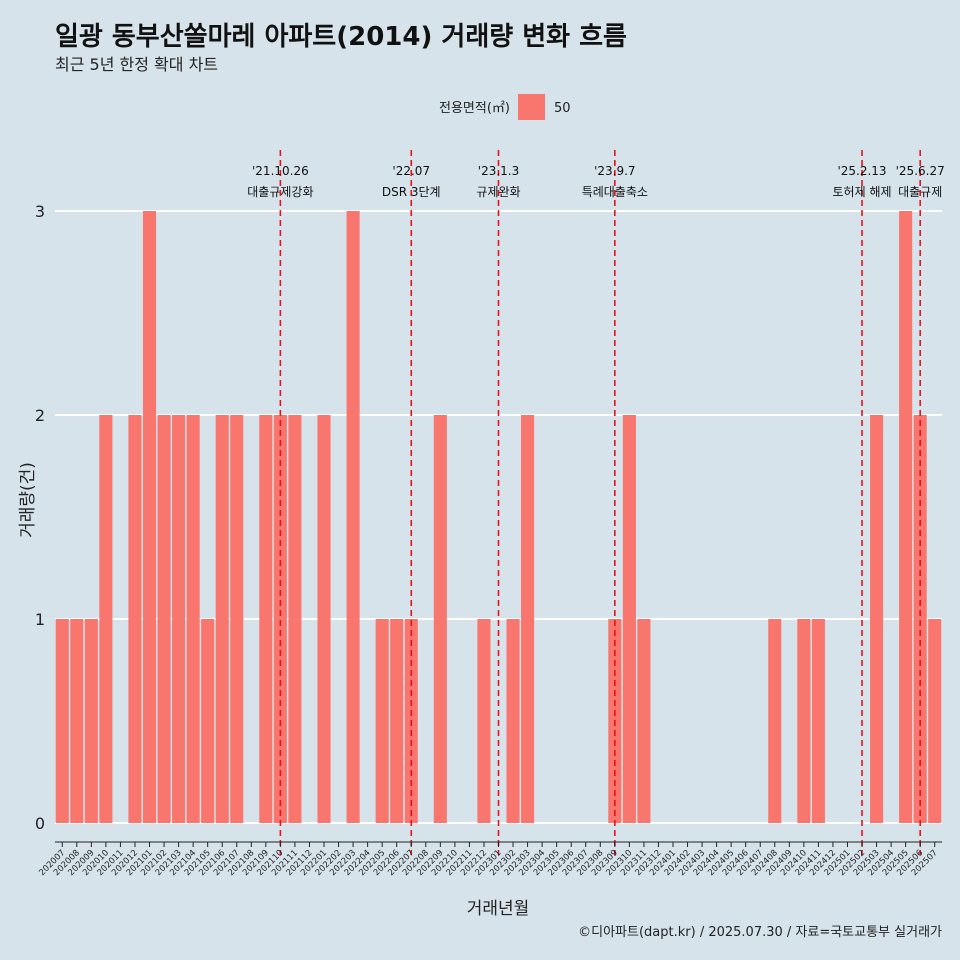 The image size is (960, 960). I want to click on event-date-label: '23.9.7, so click(614, 171).